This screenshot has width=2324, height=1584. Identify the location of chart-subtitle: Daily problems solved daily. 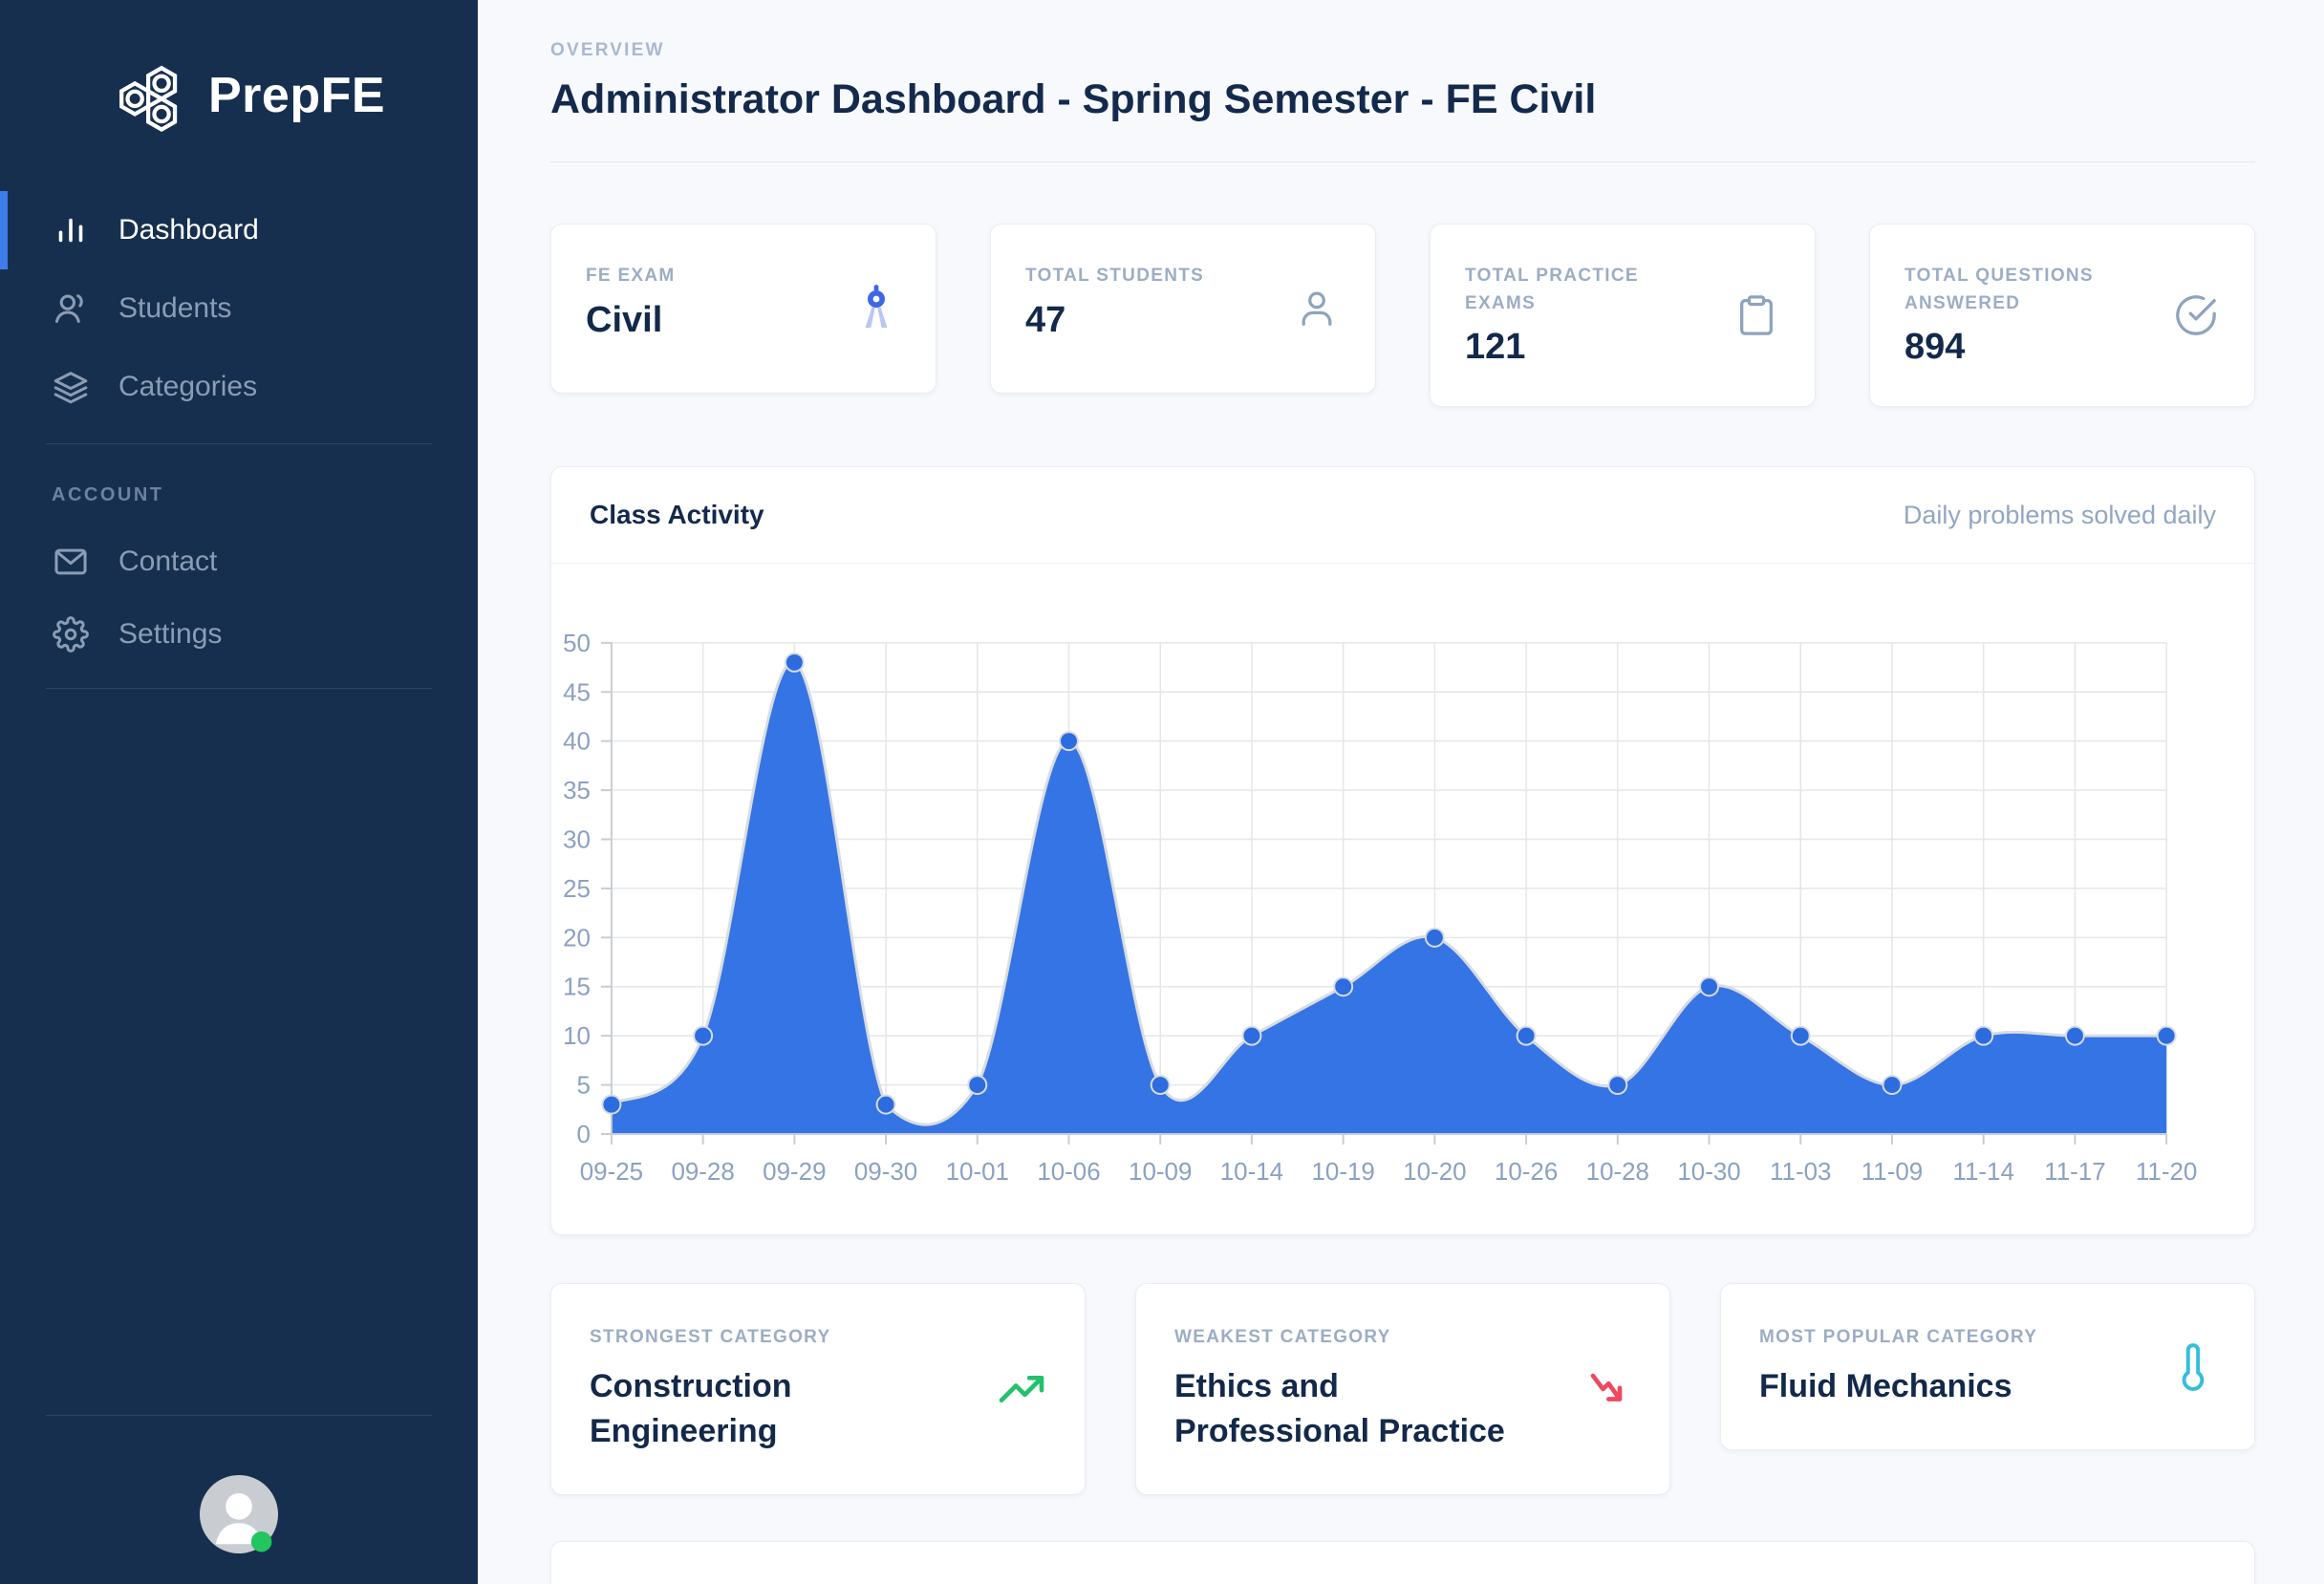
(2059, 514).